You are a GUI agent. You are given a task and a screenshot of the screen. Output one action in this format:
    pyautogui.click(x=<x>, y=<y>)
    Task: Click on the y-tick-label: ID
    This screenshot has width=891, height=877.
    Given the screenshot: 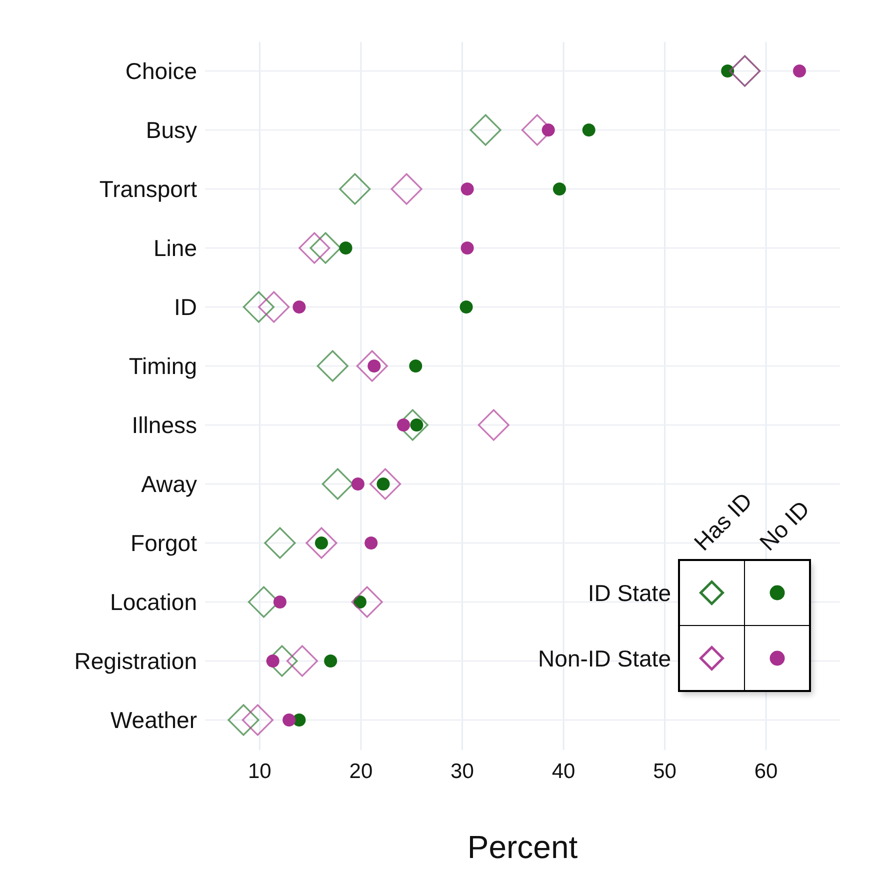 What is the action you would take?
    pyautogui.click(x=185, y=307)
    